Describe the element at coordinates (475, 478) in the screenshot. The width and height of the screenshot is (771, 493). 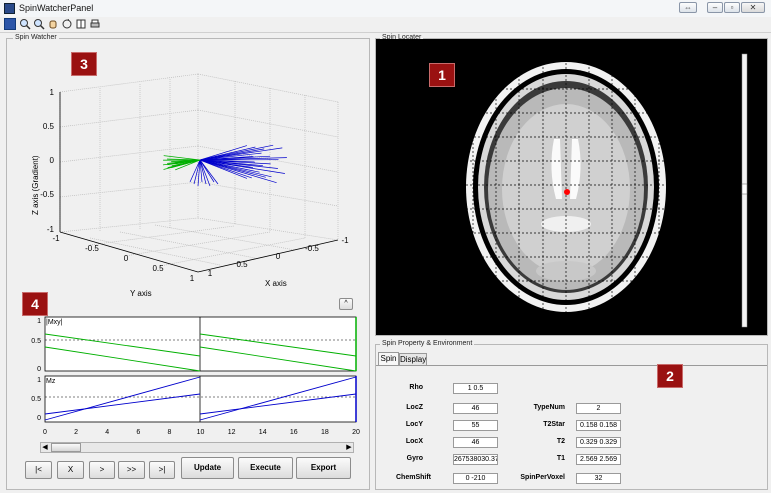
I see `chemshift-field: 0 -210` at that location.